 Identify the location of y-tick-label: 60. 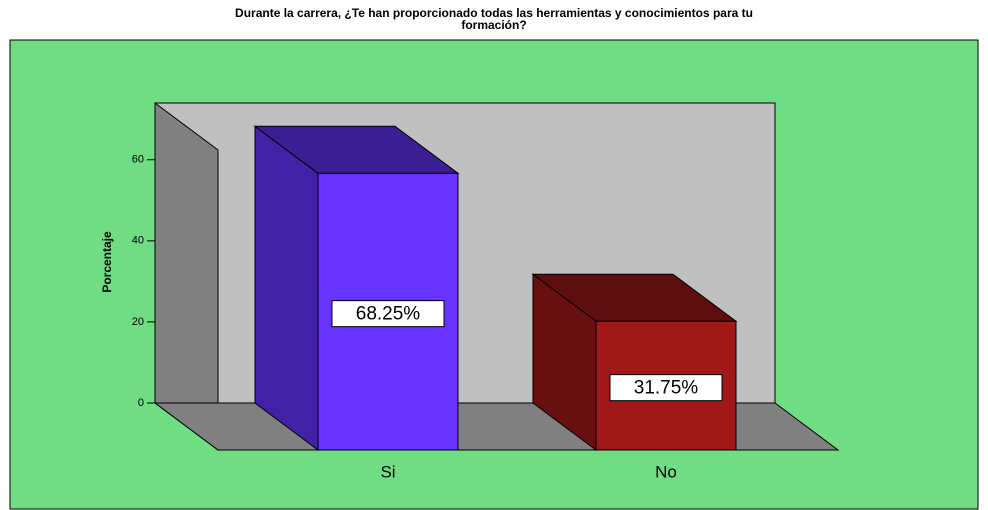
(138, 160).